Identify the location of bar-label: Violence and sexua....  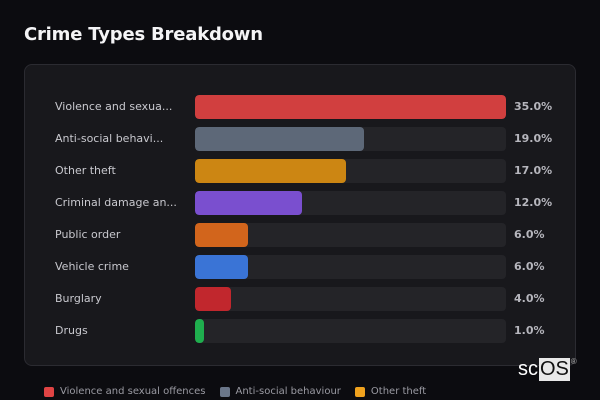
(114, 106).